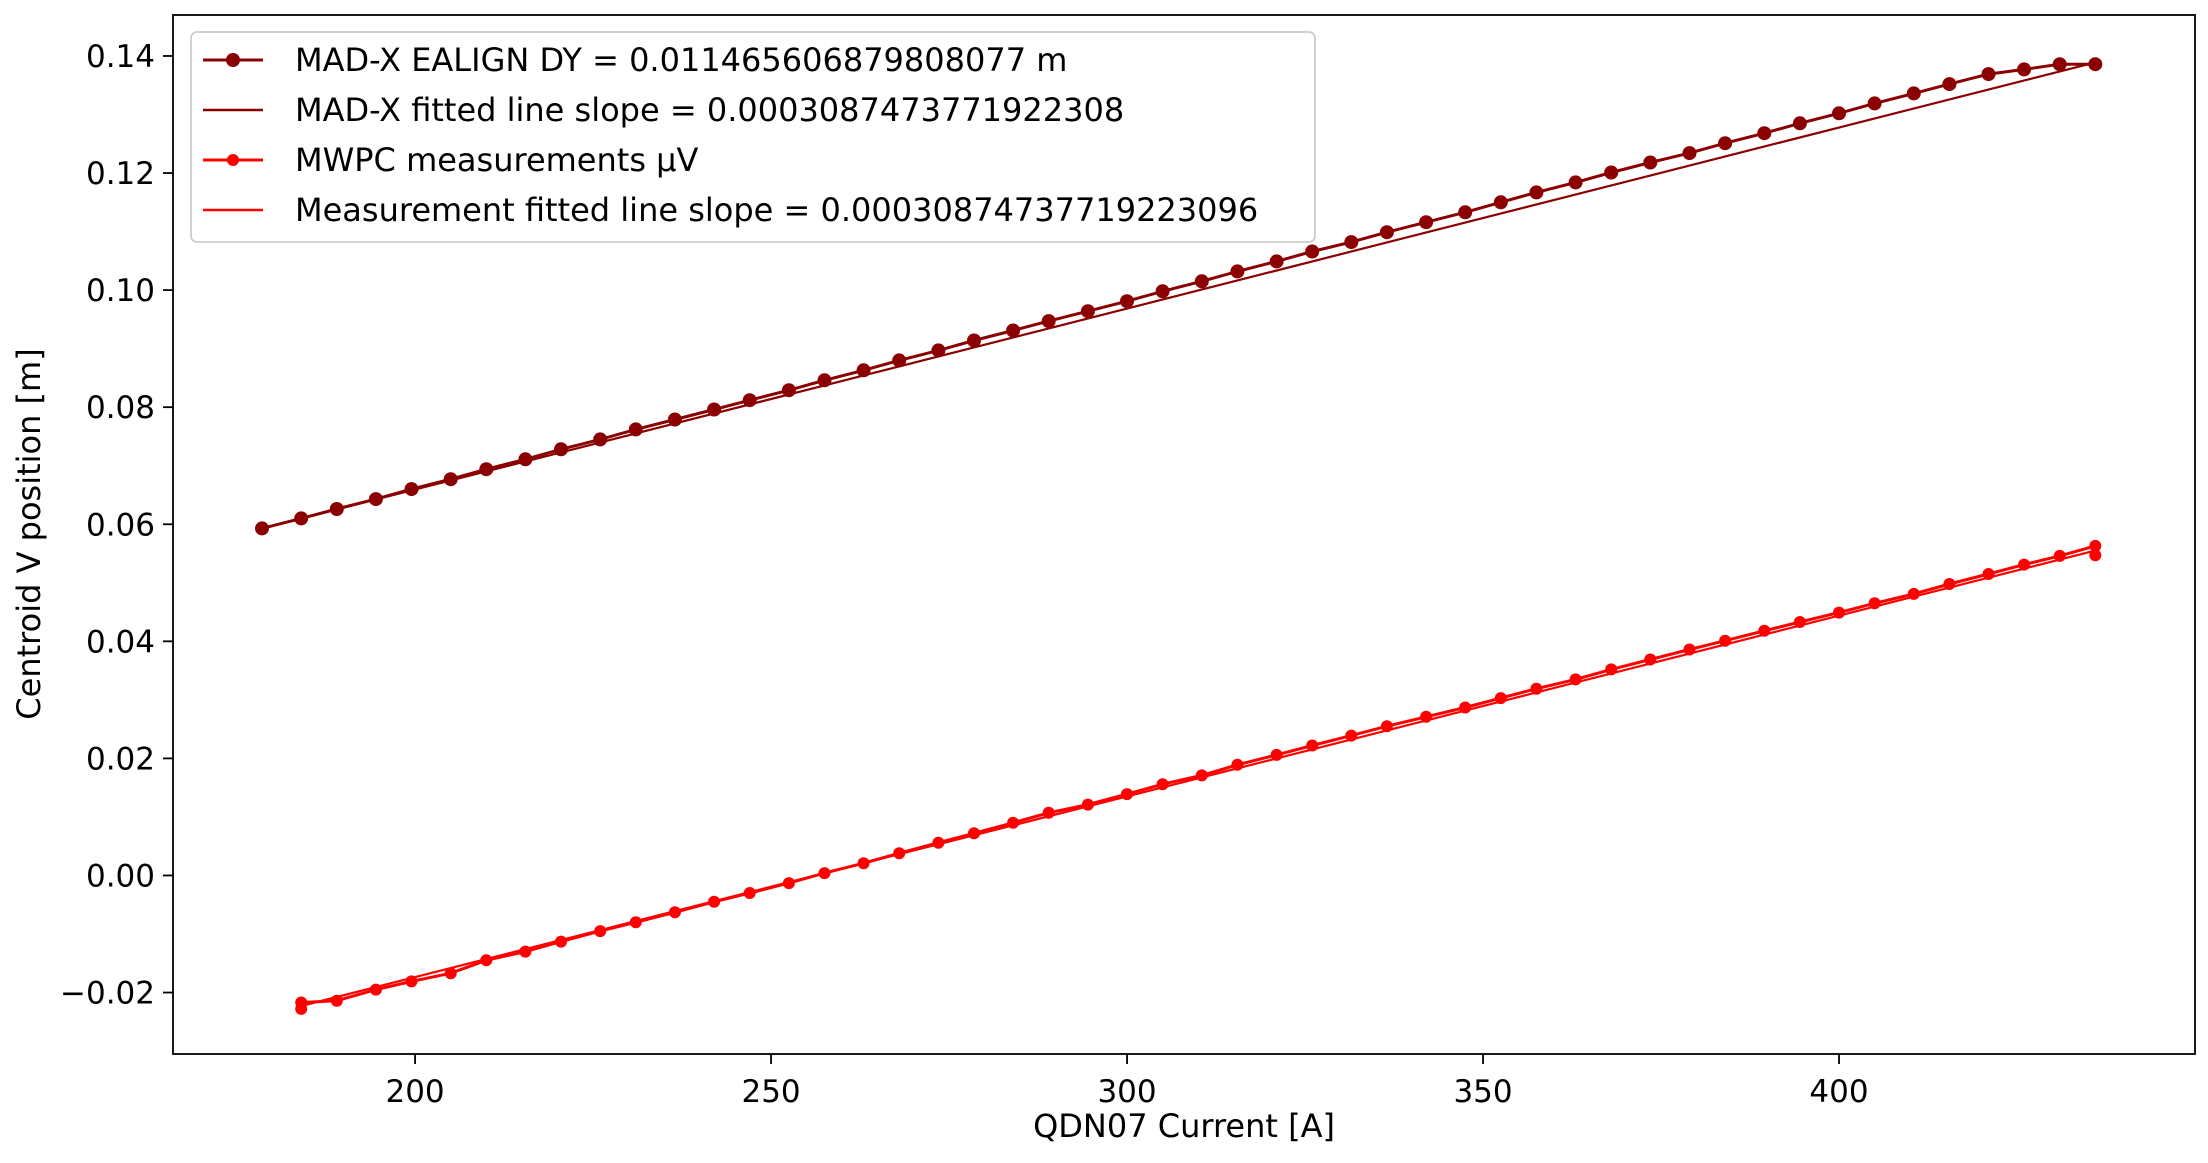  Describe the element at coordinates (120, 642) in the screenshot. I see `y-tick-label: 0.04` at that location.